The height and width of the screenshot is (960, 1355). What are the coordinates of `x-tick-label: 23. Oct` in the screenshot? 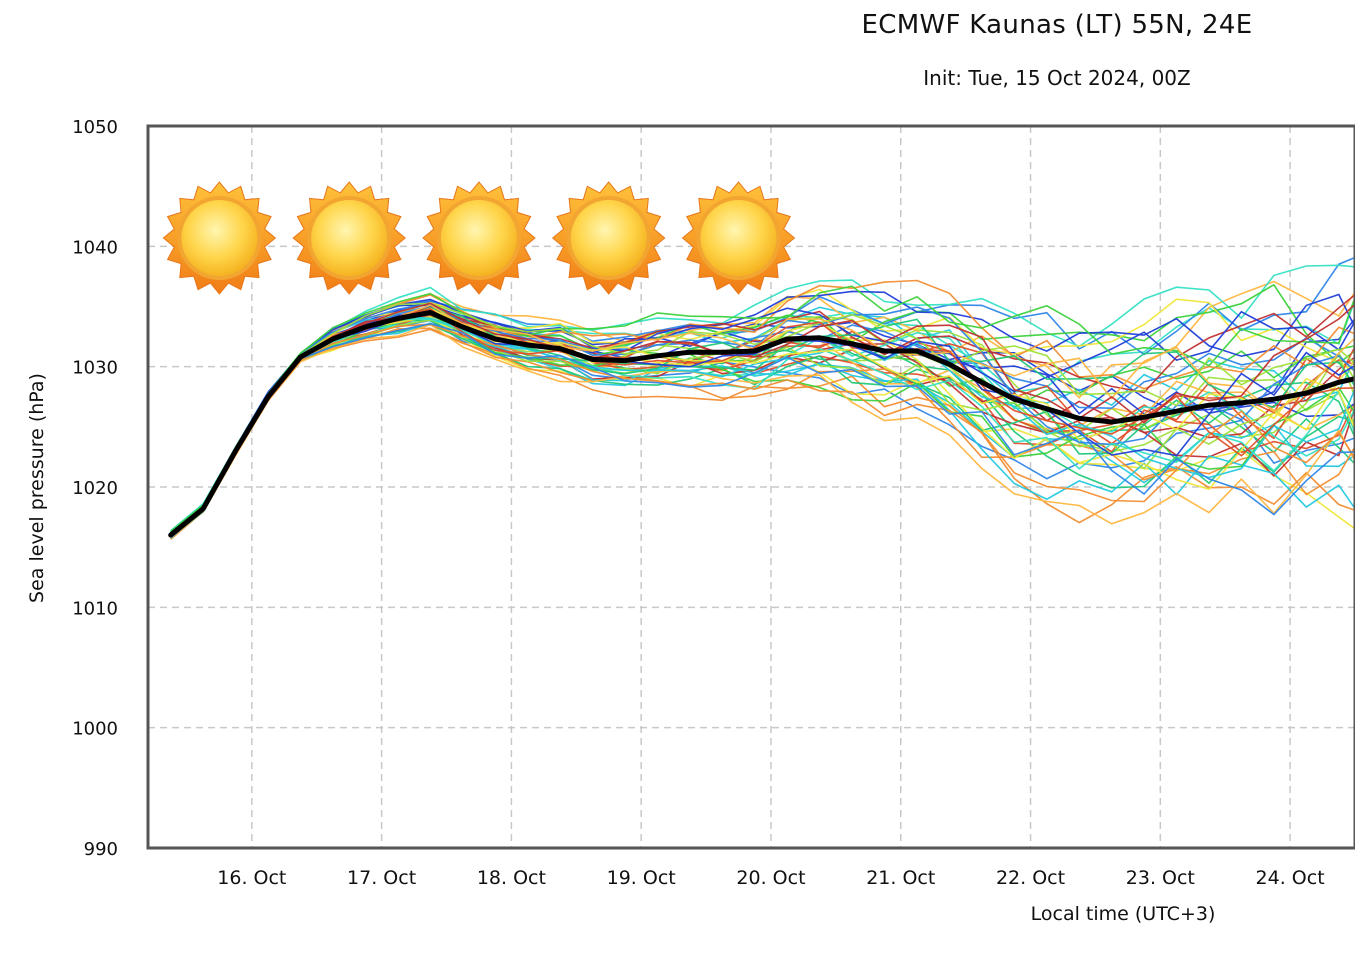 It's located at (1160, 878).